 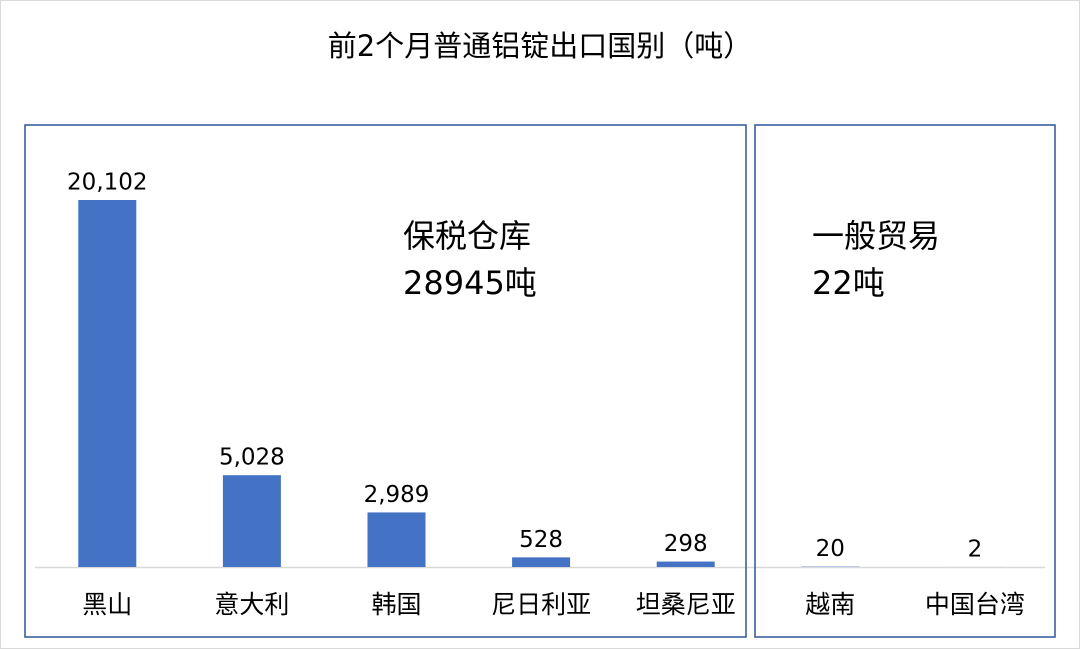 I want to click on value-label: 5,028, so click(x=252, y=458).